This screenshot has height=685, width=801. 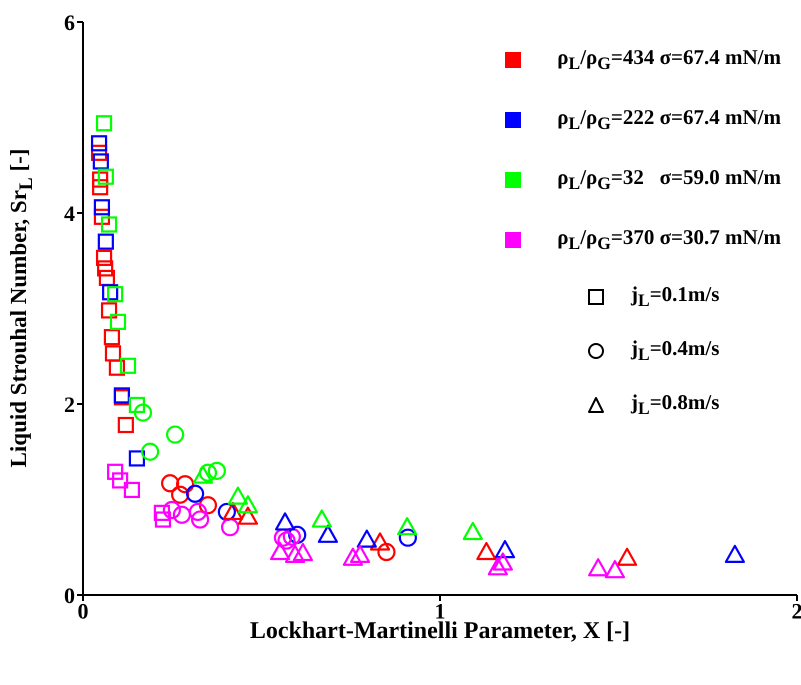 I want to click on y-tick-label: 2, so click(x=69, y=404).